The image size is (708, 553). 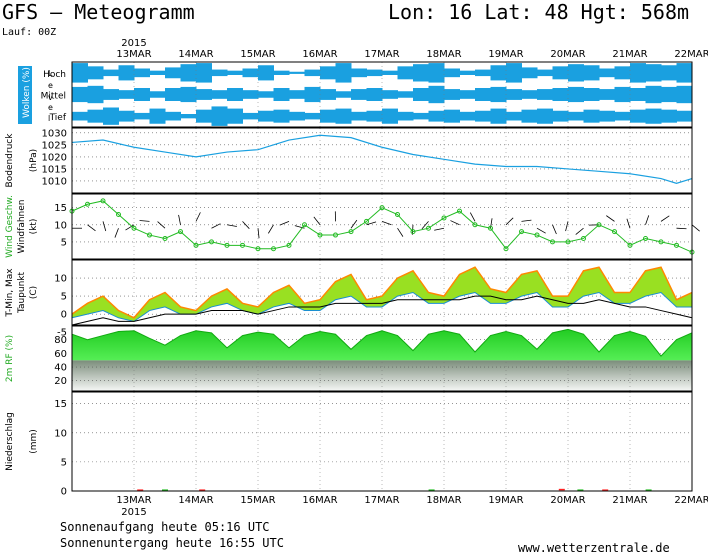 What do you see at coordinates (54, 75) in the screenshot?
I see `cloud-level-label: Hoch` at bounding box center [54, 75].